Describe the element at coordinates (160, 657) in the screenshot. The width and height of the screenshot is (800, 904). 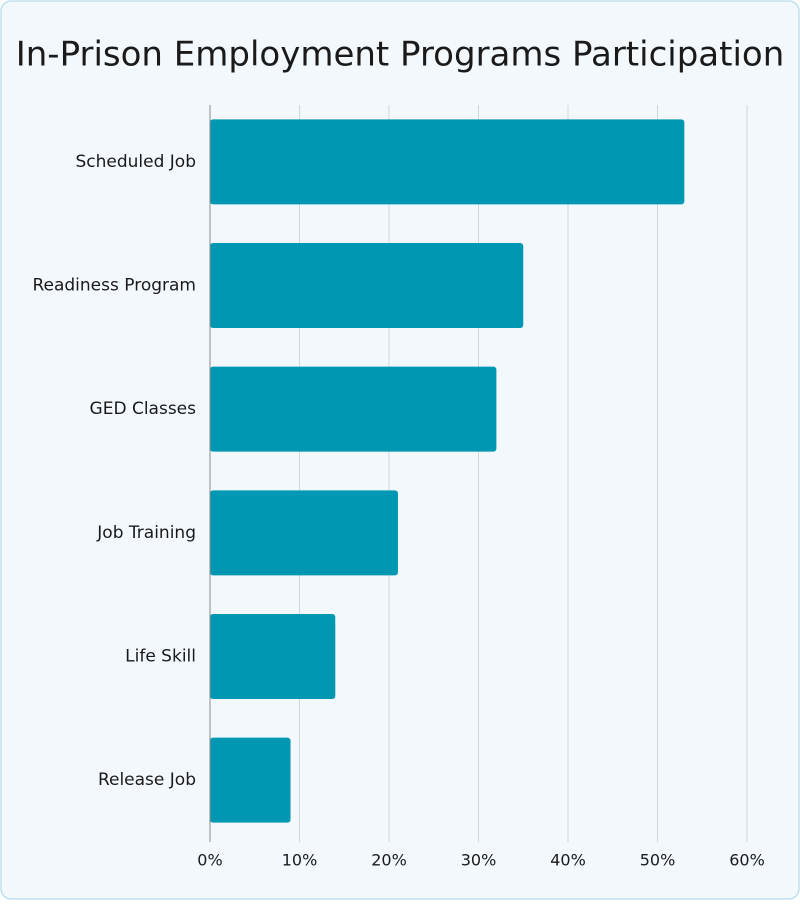
I see `y-tick-label: Life Skill` at that location.